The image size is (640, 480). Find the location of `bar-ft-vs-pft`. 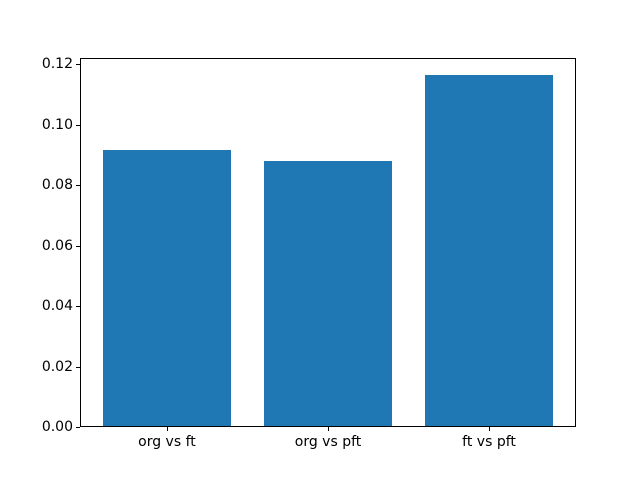

bar-ft-vs-pft is located at coordinates (489, 250).